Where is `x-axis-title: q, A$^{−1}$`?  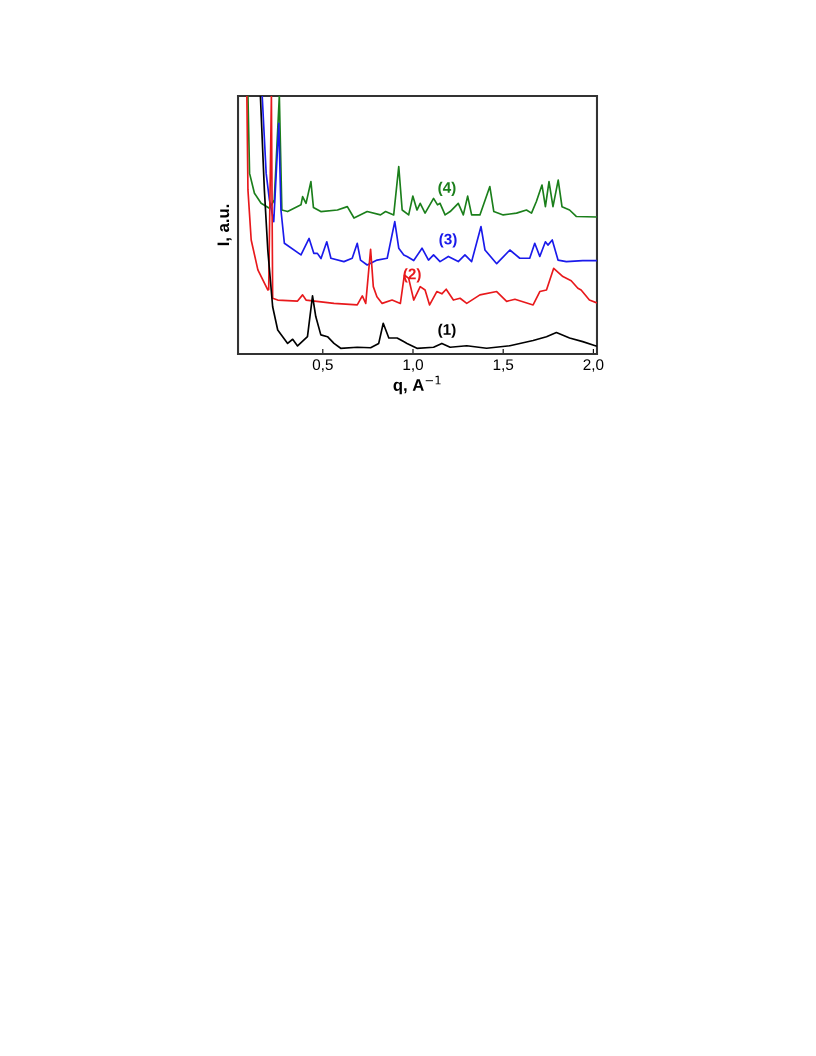
x-axis-title: q, A$^{−1}$ is located at coordinates (417, 385).